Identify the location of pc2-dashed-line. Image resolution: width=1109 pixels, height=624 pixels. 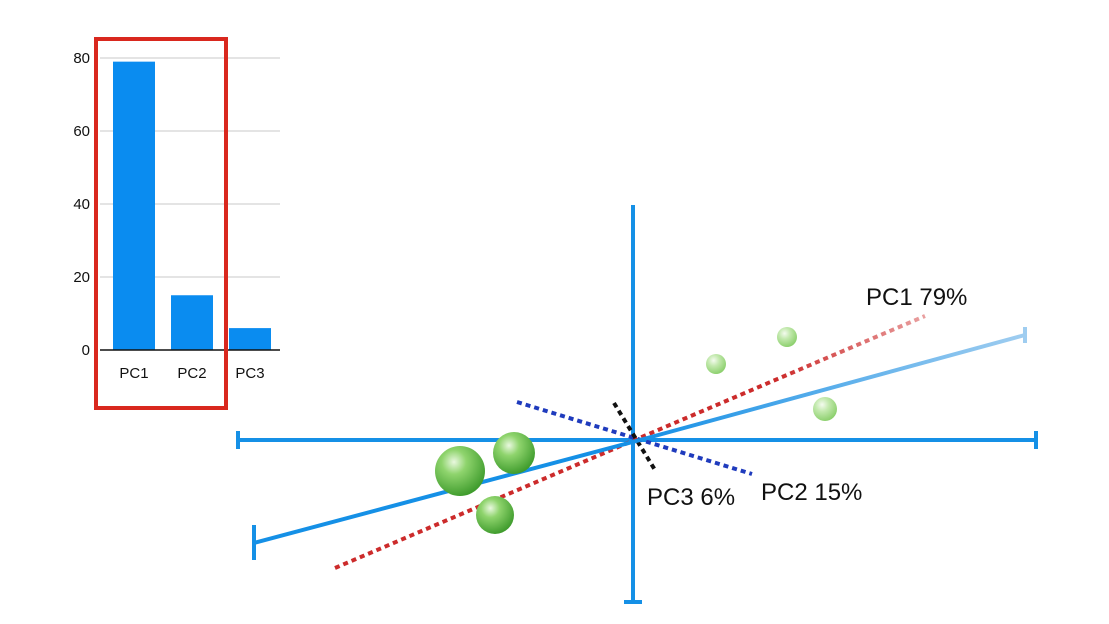
(634, 438).